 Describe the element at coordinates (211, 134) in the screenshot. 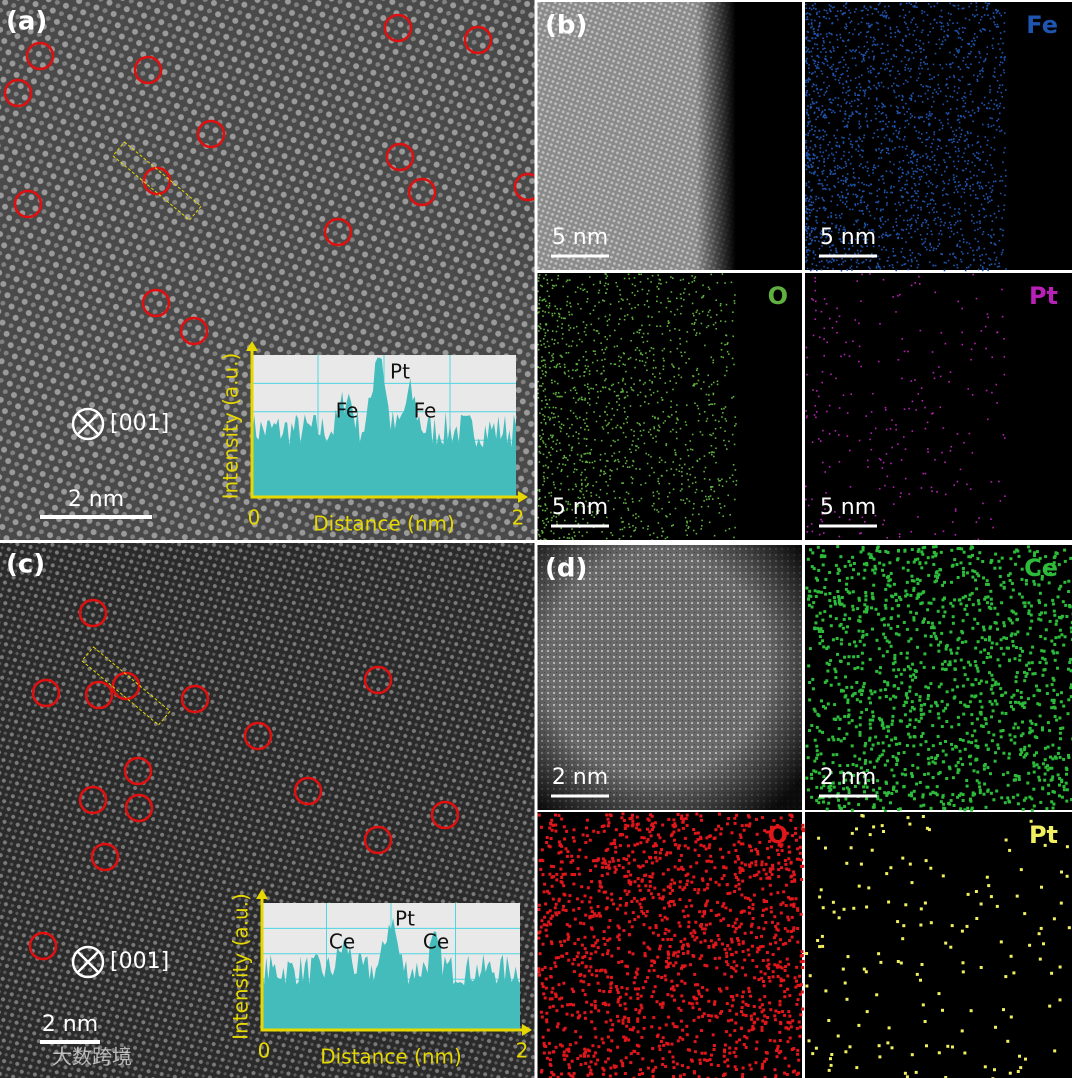

I see `pt-marker` at that location.